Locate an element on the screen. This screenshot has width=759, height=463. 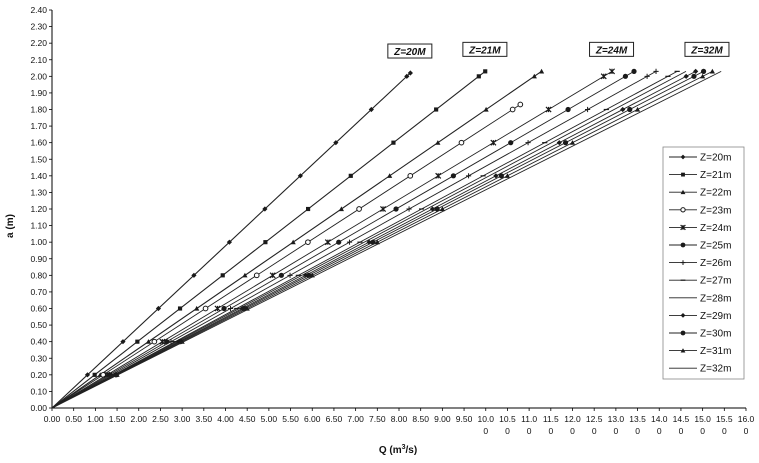
y-tick-label: 0.90 is located at coordinates (38, 259).